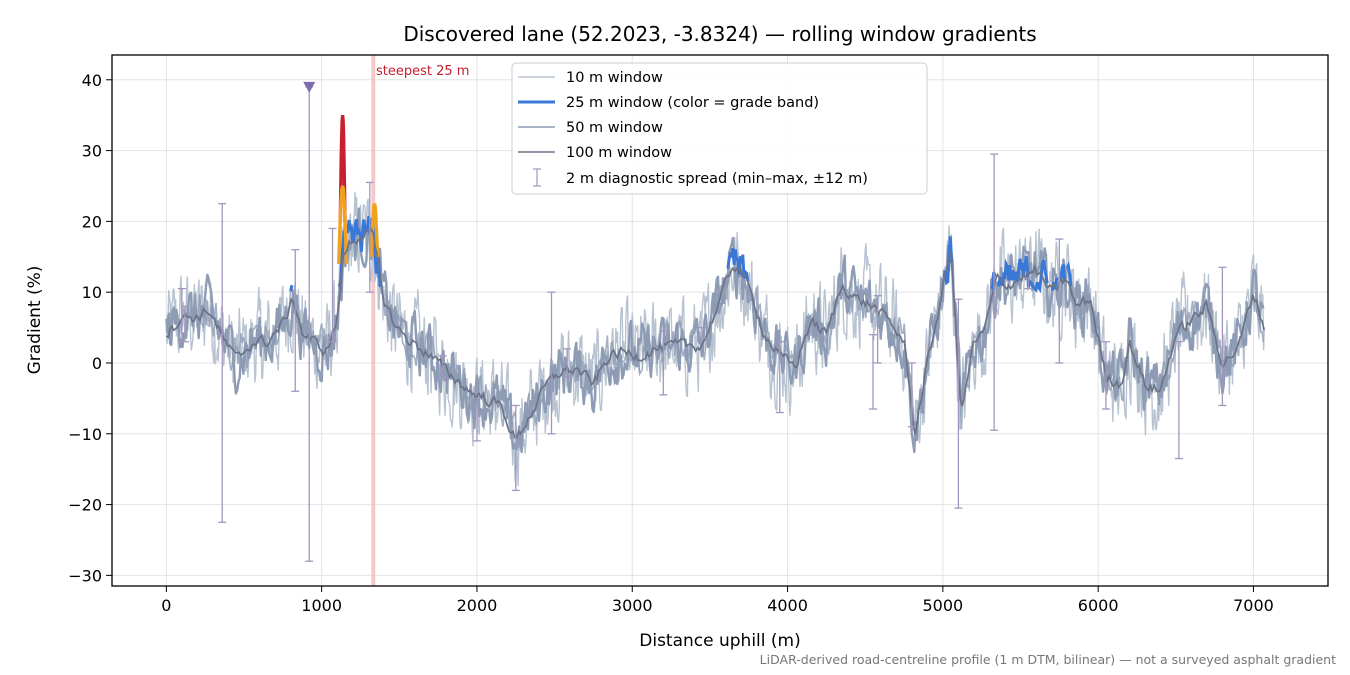 This screenshot has height=675, width=1350. What do you see at coordinates (92, 221) in the screenshot?
I see `y-tick-label: 20` at bounding box center [92, 221].